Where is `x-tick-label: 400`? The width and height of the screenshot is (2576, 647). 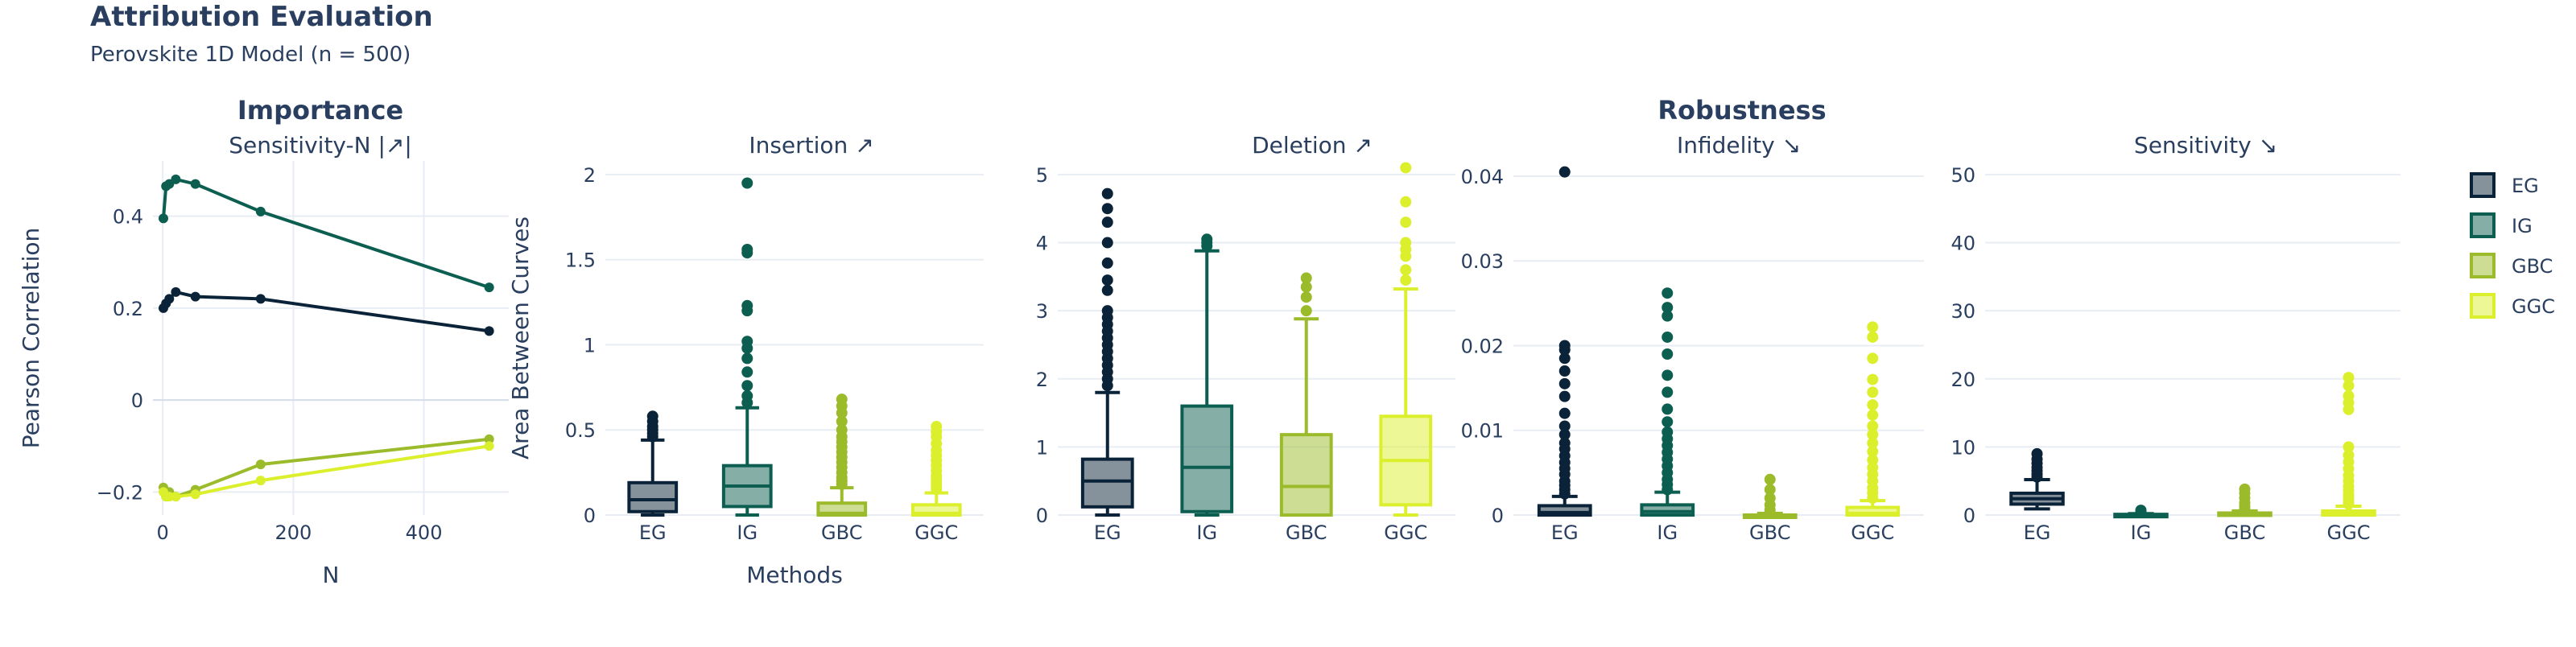
x-tick-label: 400 is located at coordinates (424, 532).